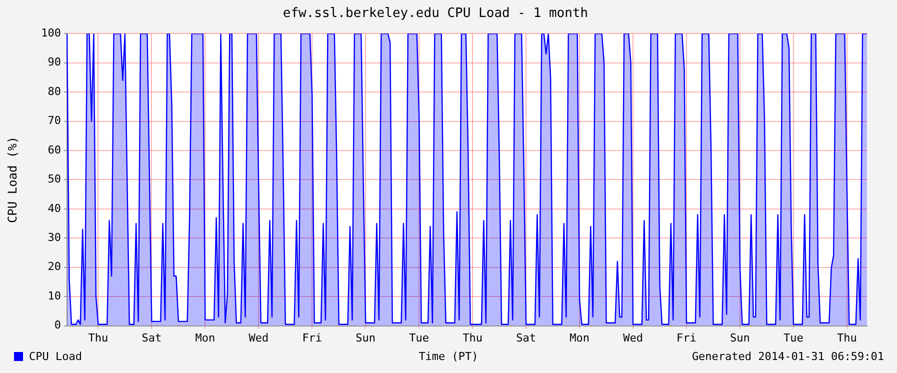  Describe the element at coordinates (55, 356) in the screenshot. I see `legend-label: CPU Load` at that location.